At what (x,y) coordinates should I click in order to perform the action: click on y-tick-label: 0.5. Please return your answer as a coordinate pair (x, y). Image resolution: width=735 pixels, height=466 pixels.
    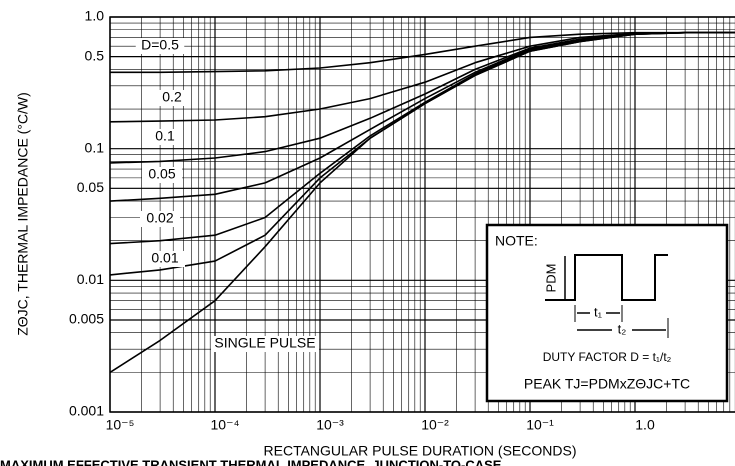
    Looking at the image, I should click on (95, 55).